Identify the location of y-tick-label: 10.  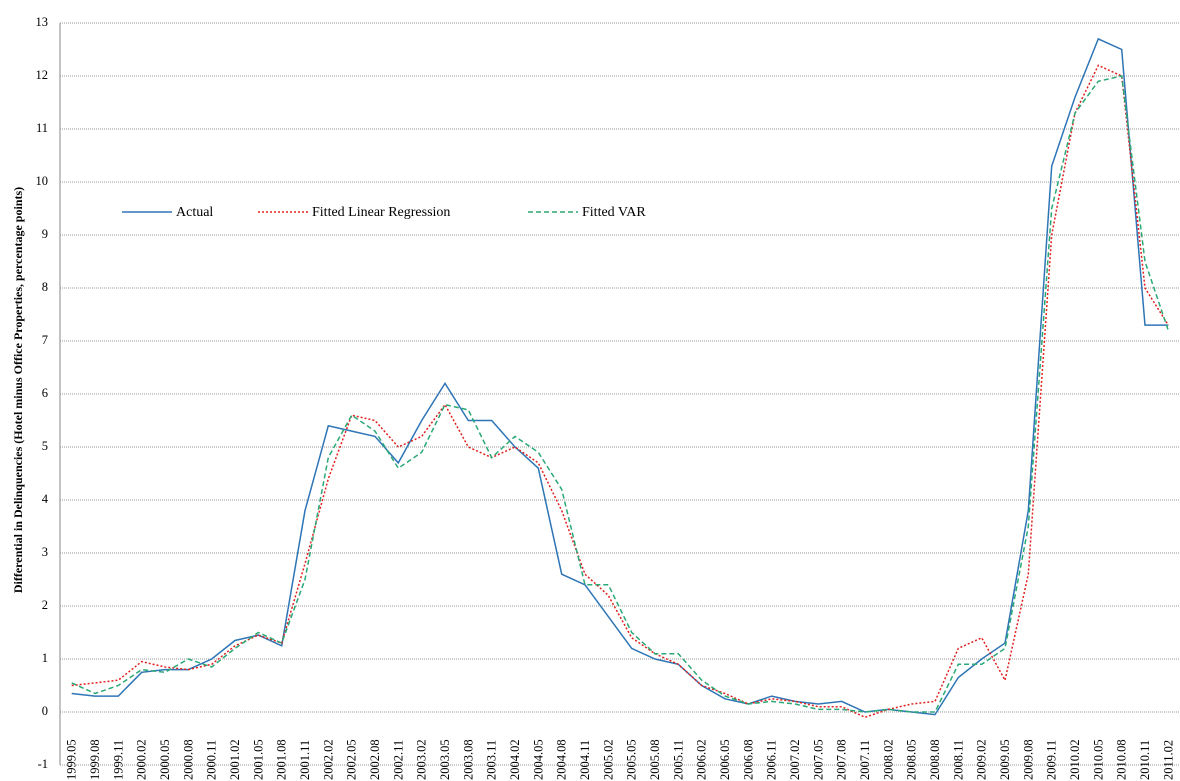
(42, 181).